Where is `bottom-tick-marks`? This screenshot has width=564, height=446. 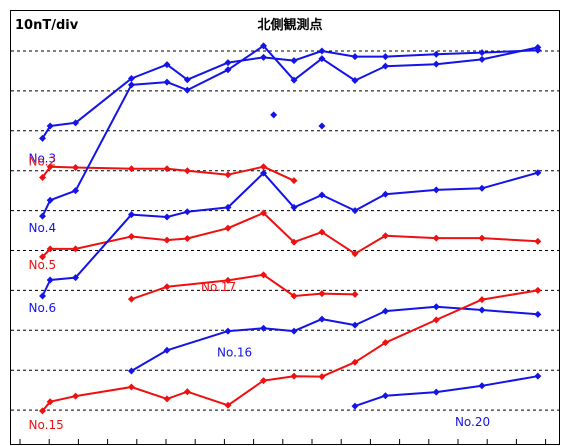 bottom-tick-marks is located at coordinates (283, 442).